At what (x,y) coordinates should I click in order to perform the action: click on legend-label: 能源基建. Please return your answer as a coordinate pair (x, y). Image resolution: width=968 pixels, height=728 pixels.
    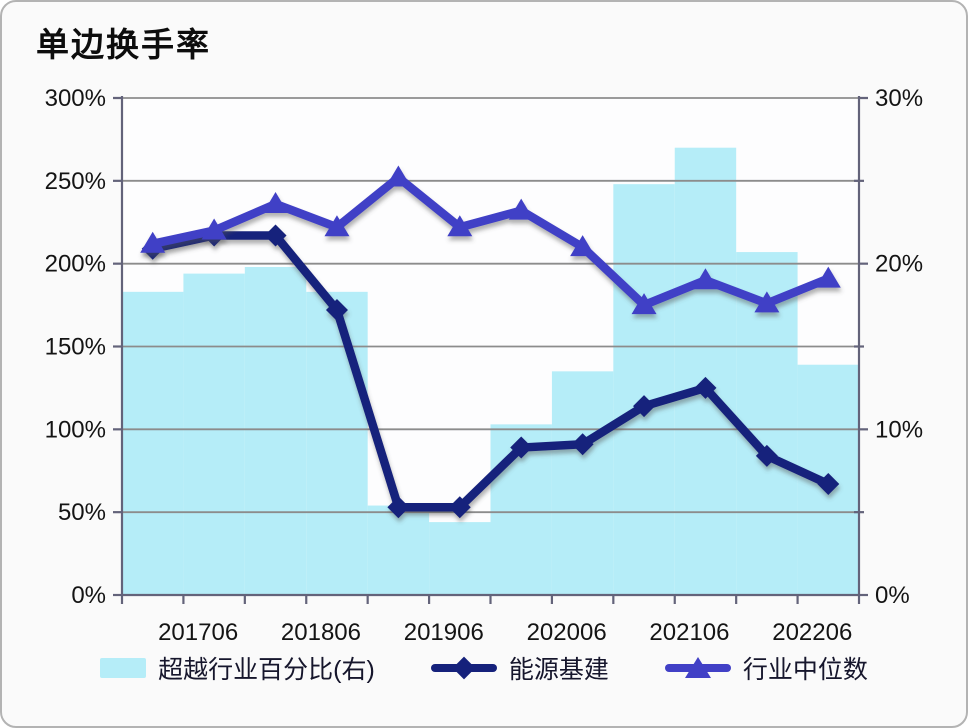
    Looking at the image, I should click on (558, 670).